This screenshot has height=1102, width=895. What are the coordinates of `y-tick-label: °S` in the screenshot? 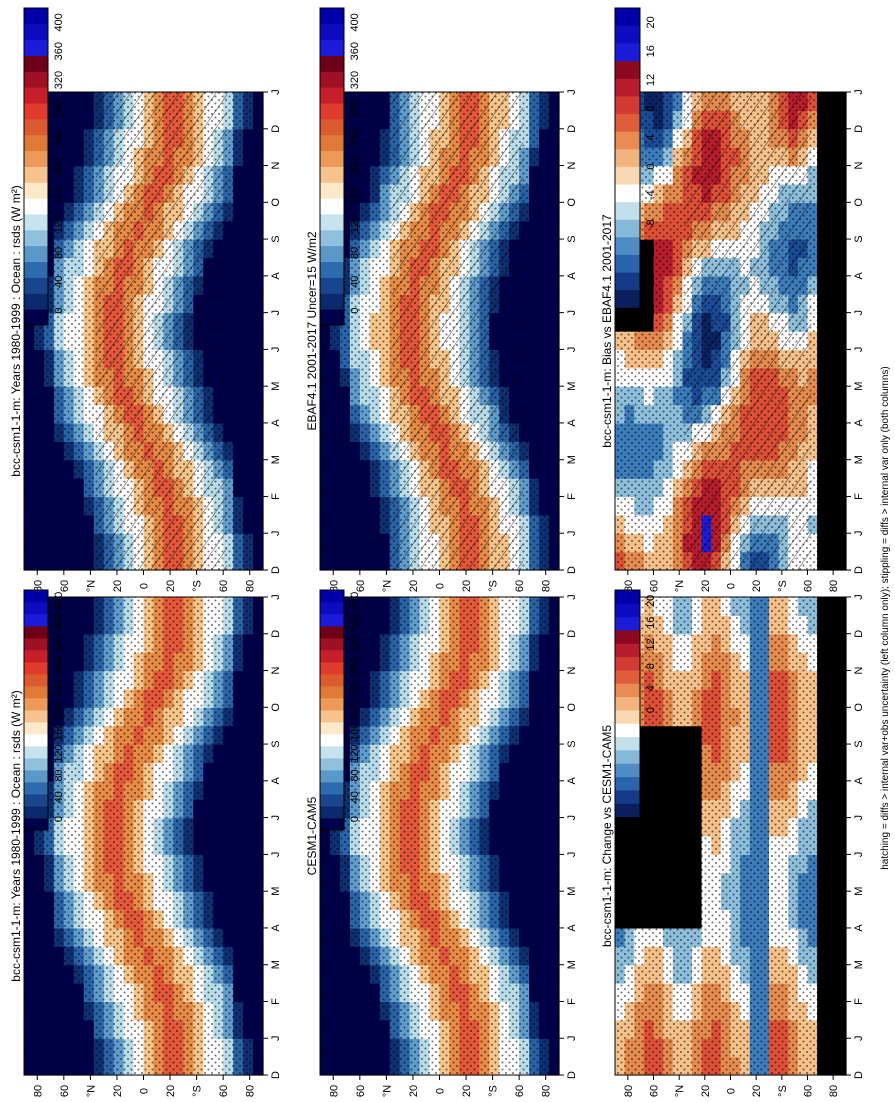 It's located at (494, 586).